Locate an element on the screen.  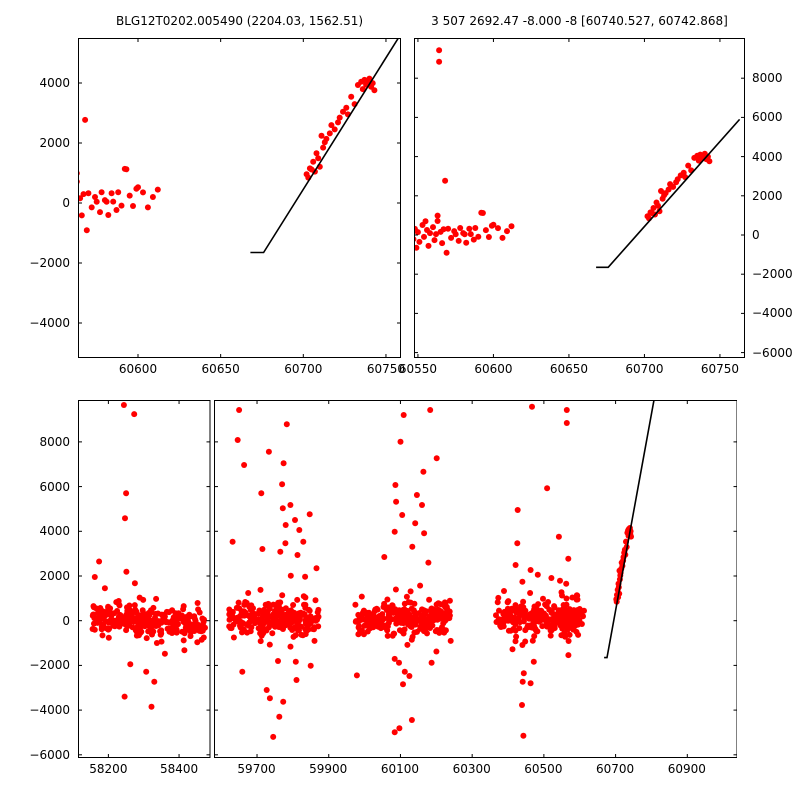
y-tick-label: 0 is located at coordinates (66, 202).